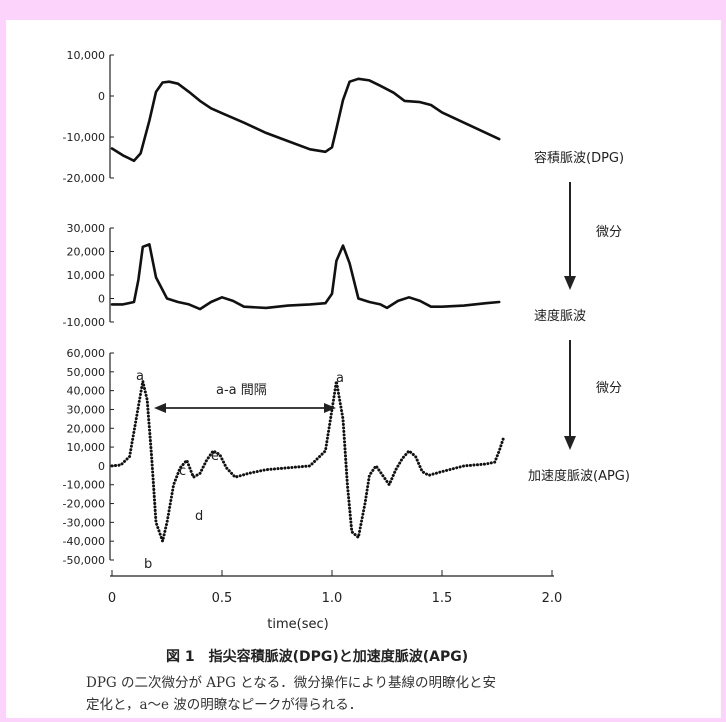  What do you see at coordinates (84, 322) in the screenshot?
I see `vpg-y-tick-label: -10,000` at bounding box center [84, 322].